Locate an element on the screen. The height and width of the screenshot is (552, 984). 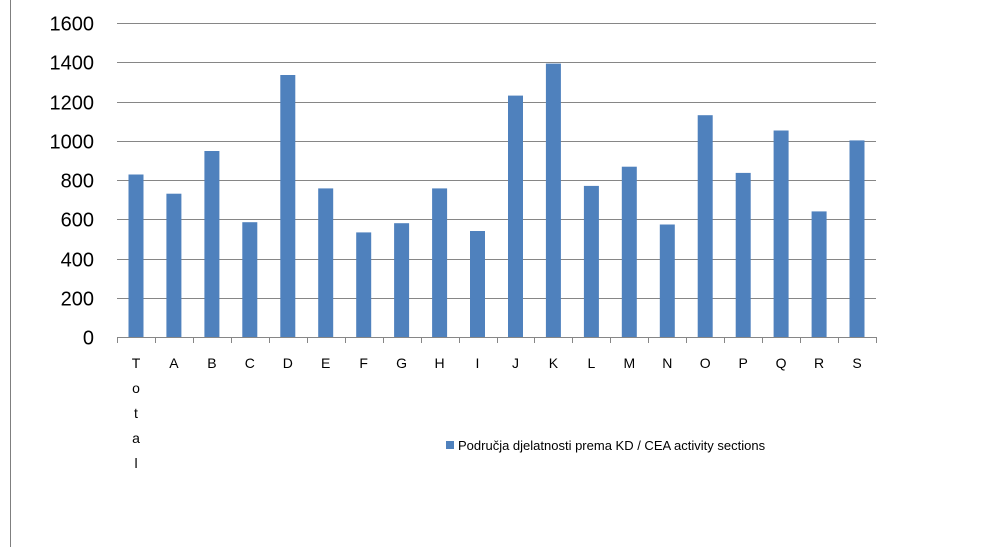
x-tick-label: L is located at coordinates (592, 363).